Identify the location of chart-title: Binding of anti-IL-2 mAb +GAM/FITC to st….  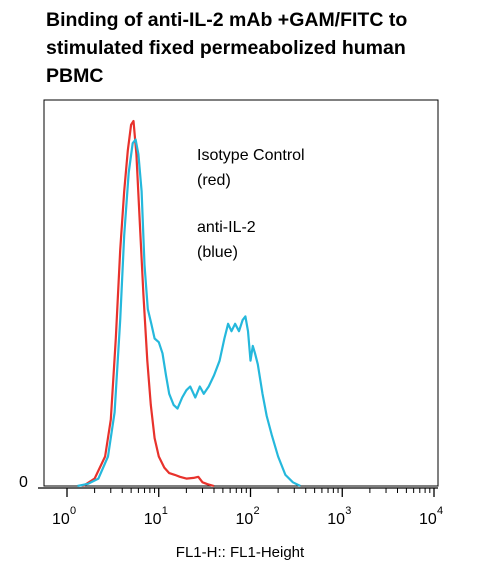
(271, 48).